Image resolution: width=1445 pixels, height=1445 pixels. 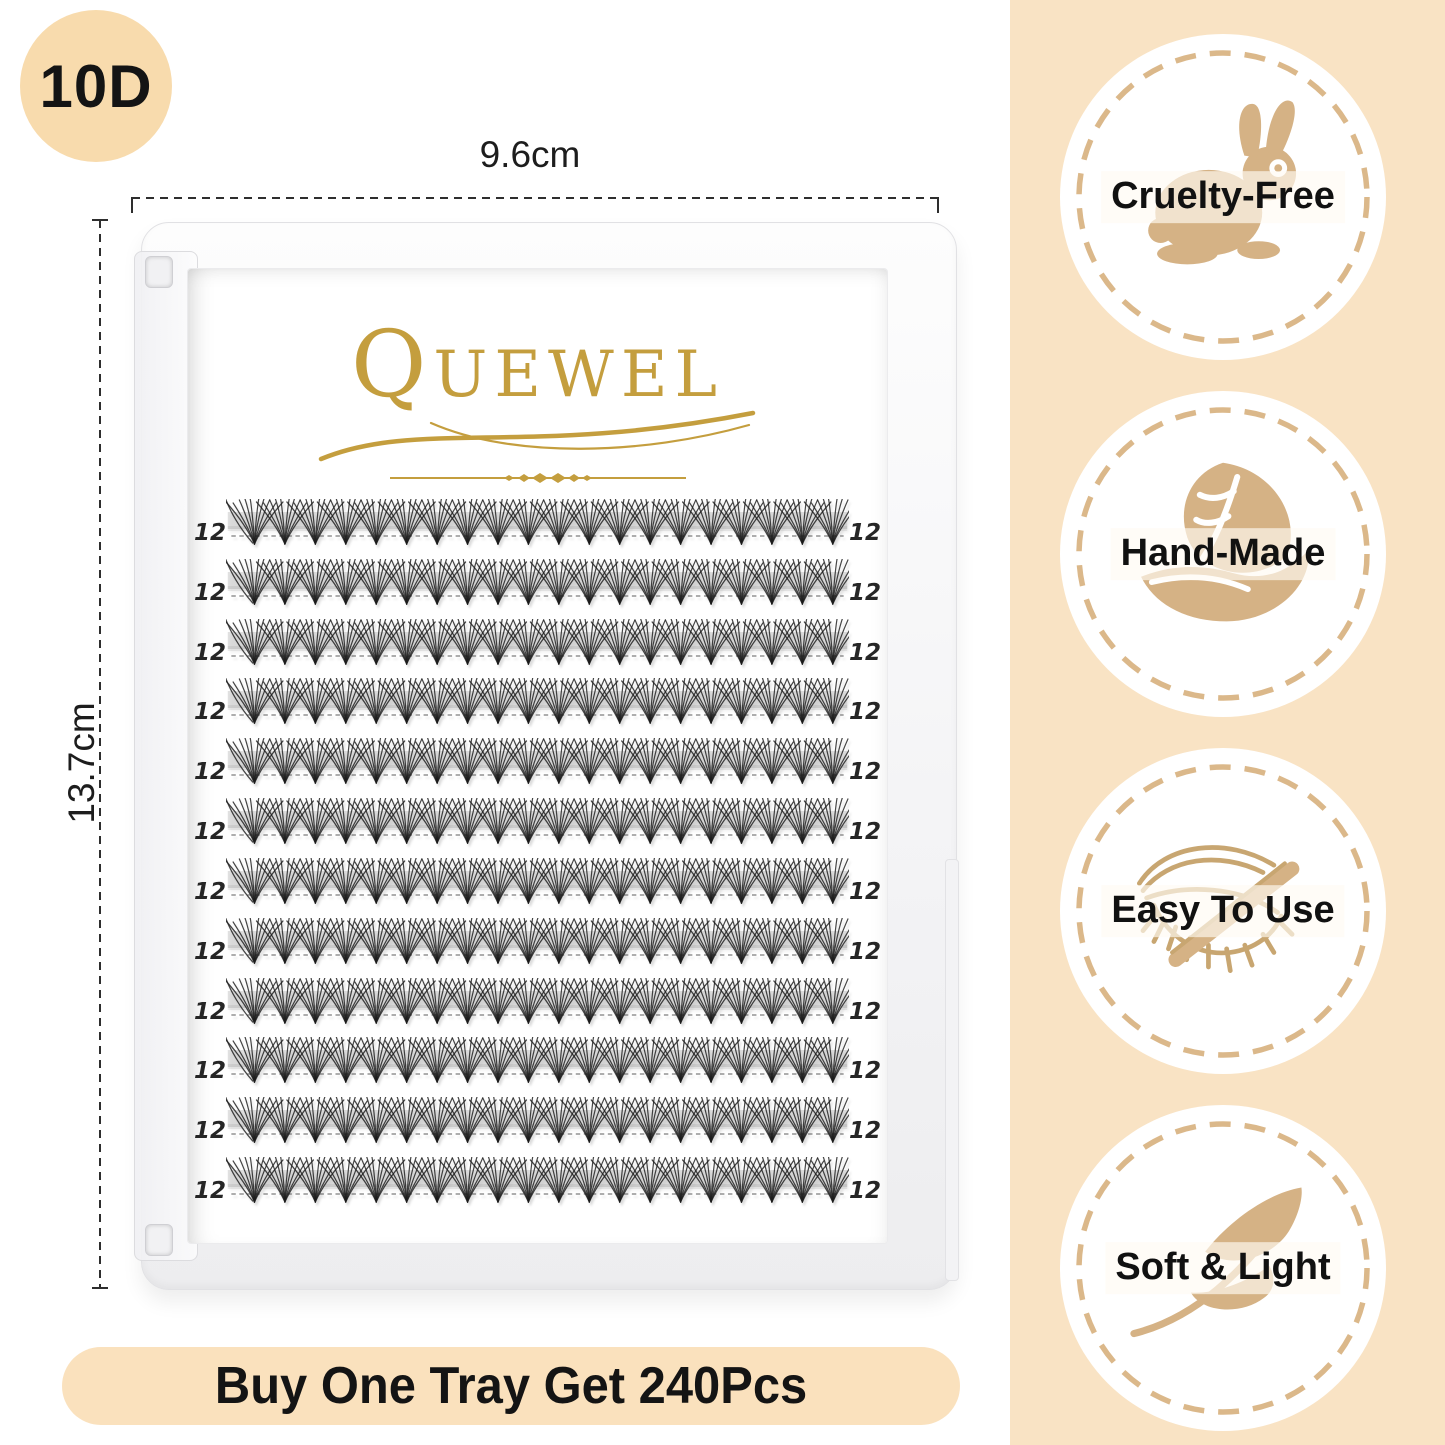 I want to click on brand-logo: QUEWEL, so click(x=538, y=403).